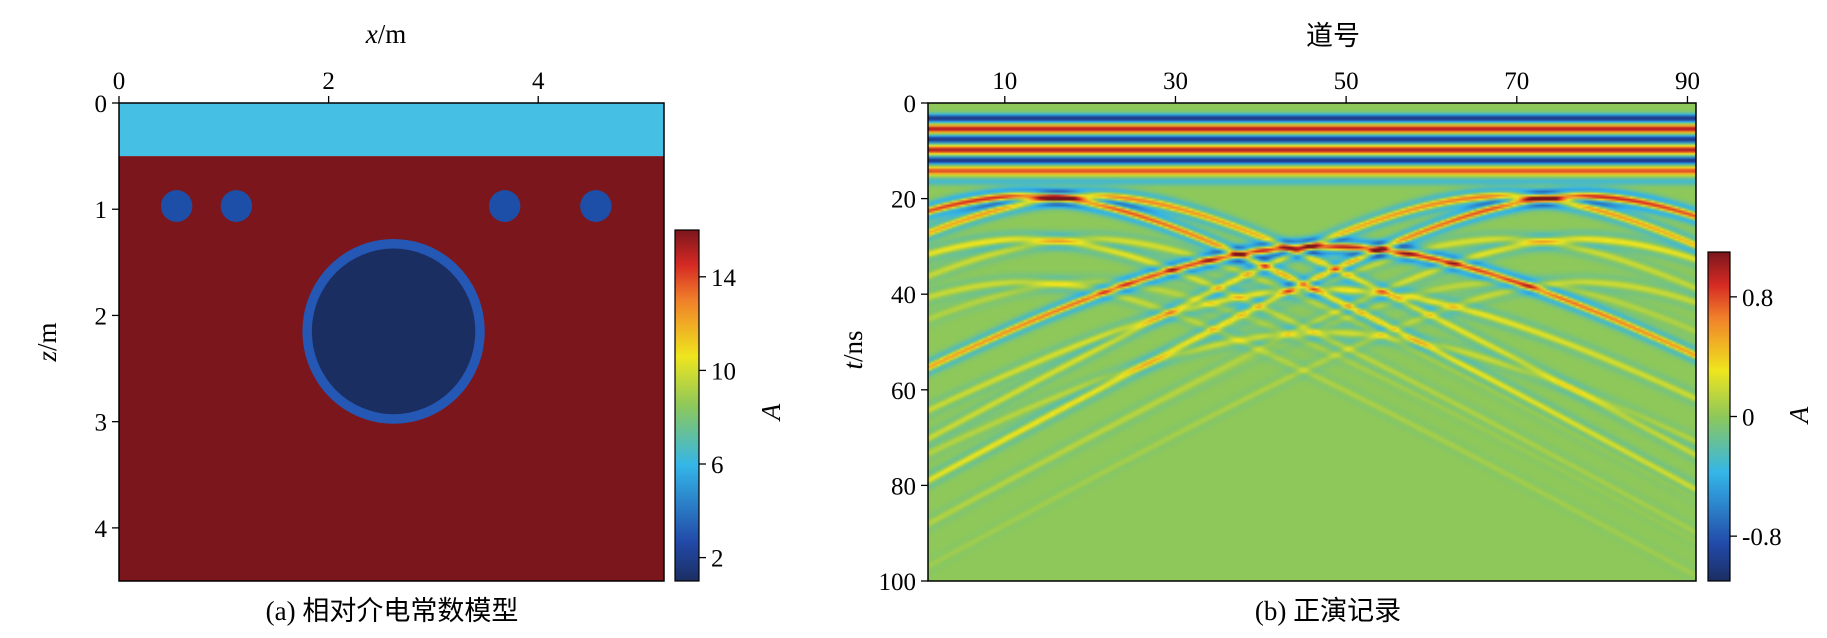 The image size is (1827, 638). Describe the element at coordinates (718, 419) in the screenshot. I see `a-colorbar-ticks: 2 6 10 14` at that location.